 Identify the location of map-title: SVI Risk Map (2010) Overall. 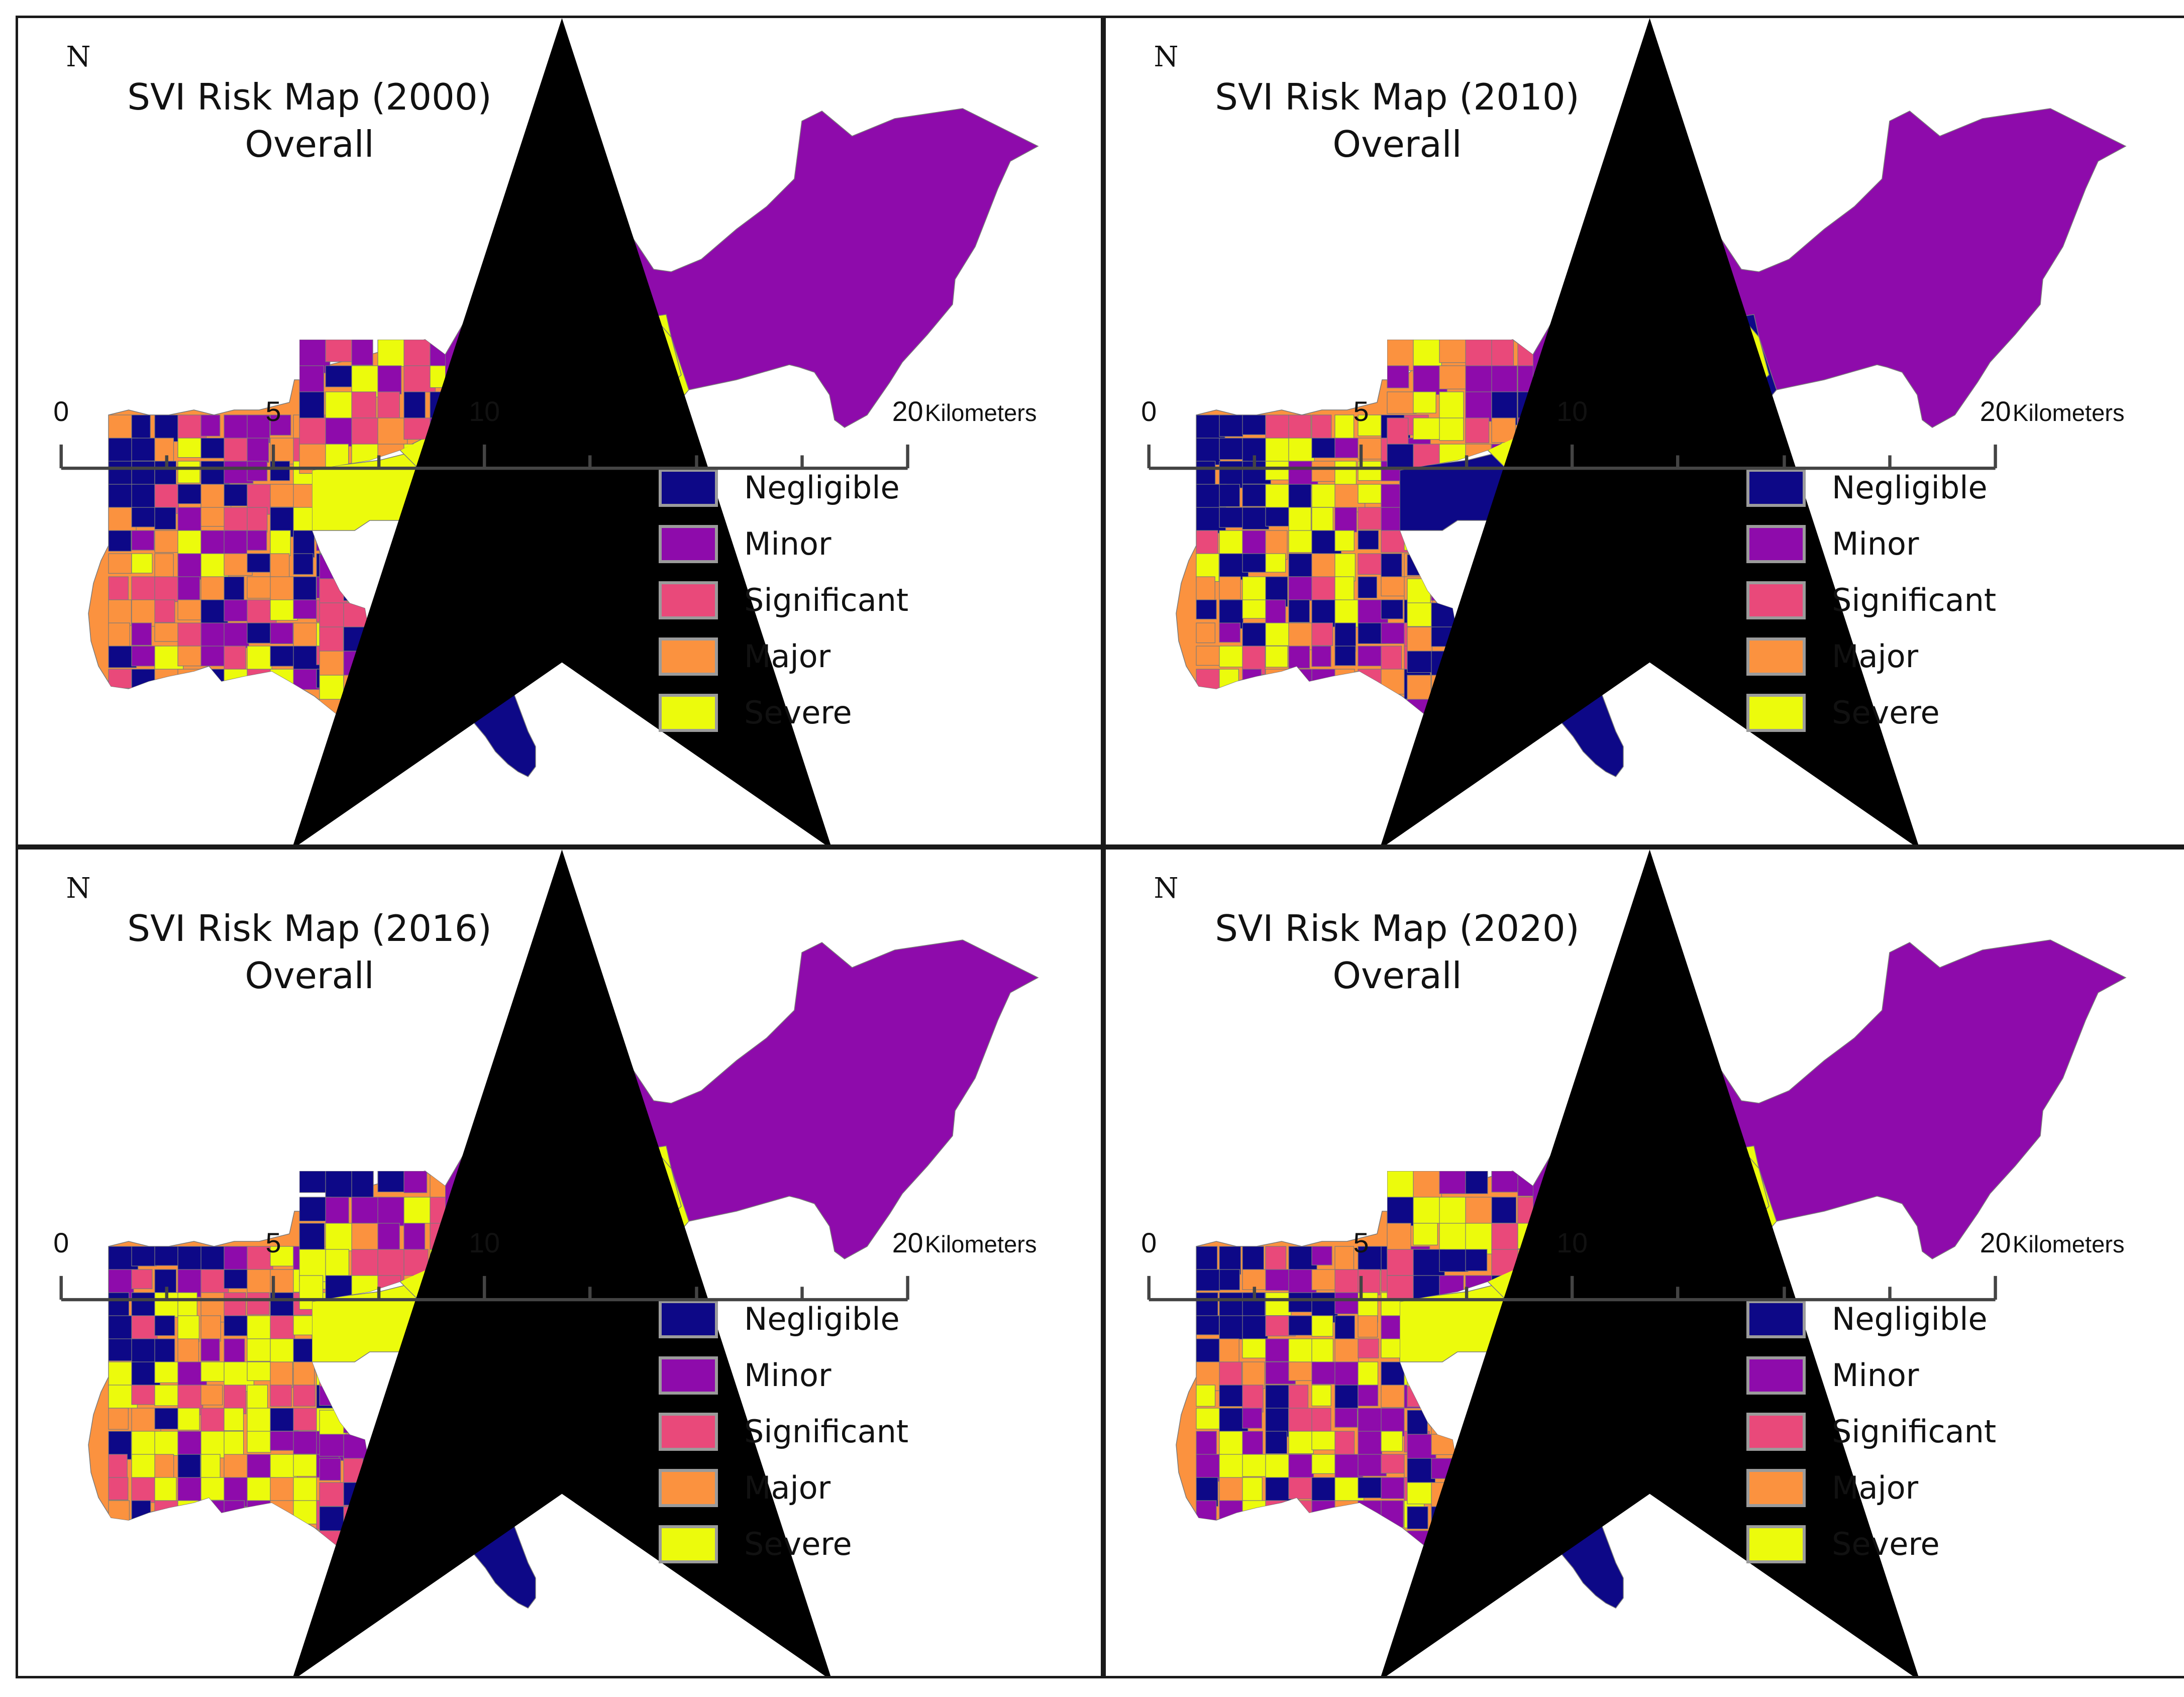
(1397, 120).